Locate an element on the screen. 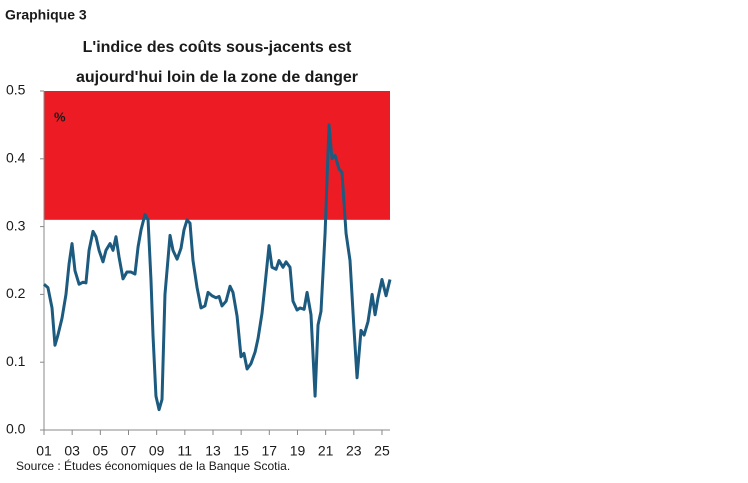  chart-title: aujourd'hui loin de la zone de danger is located at coordinates (217, 77).